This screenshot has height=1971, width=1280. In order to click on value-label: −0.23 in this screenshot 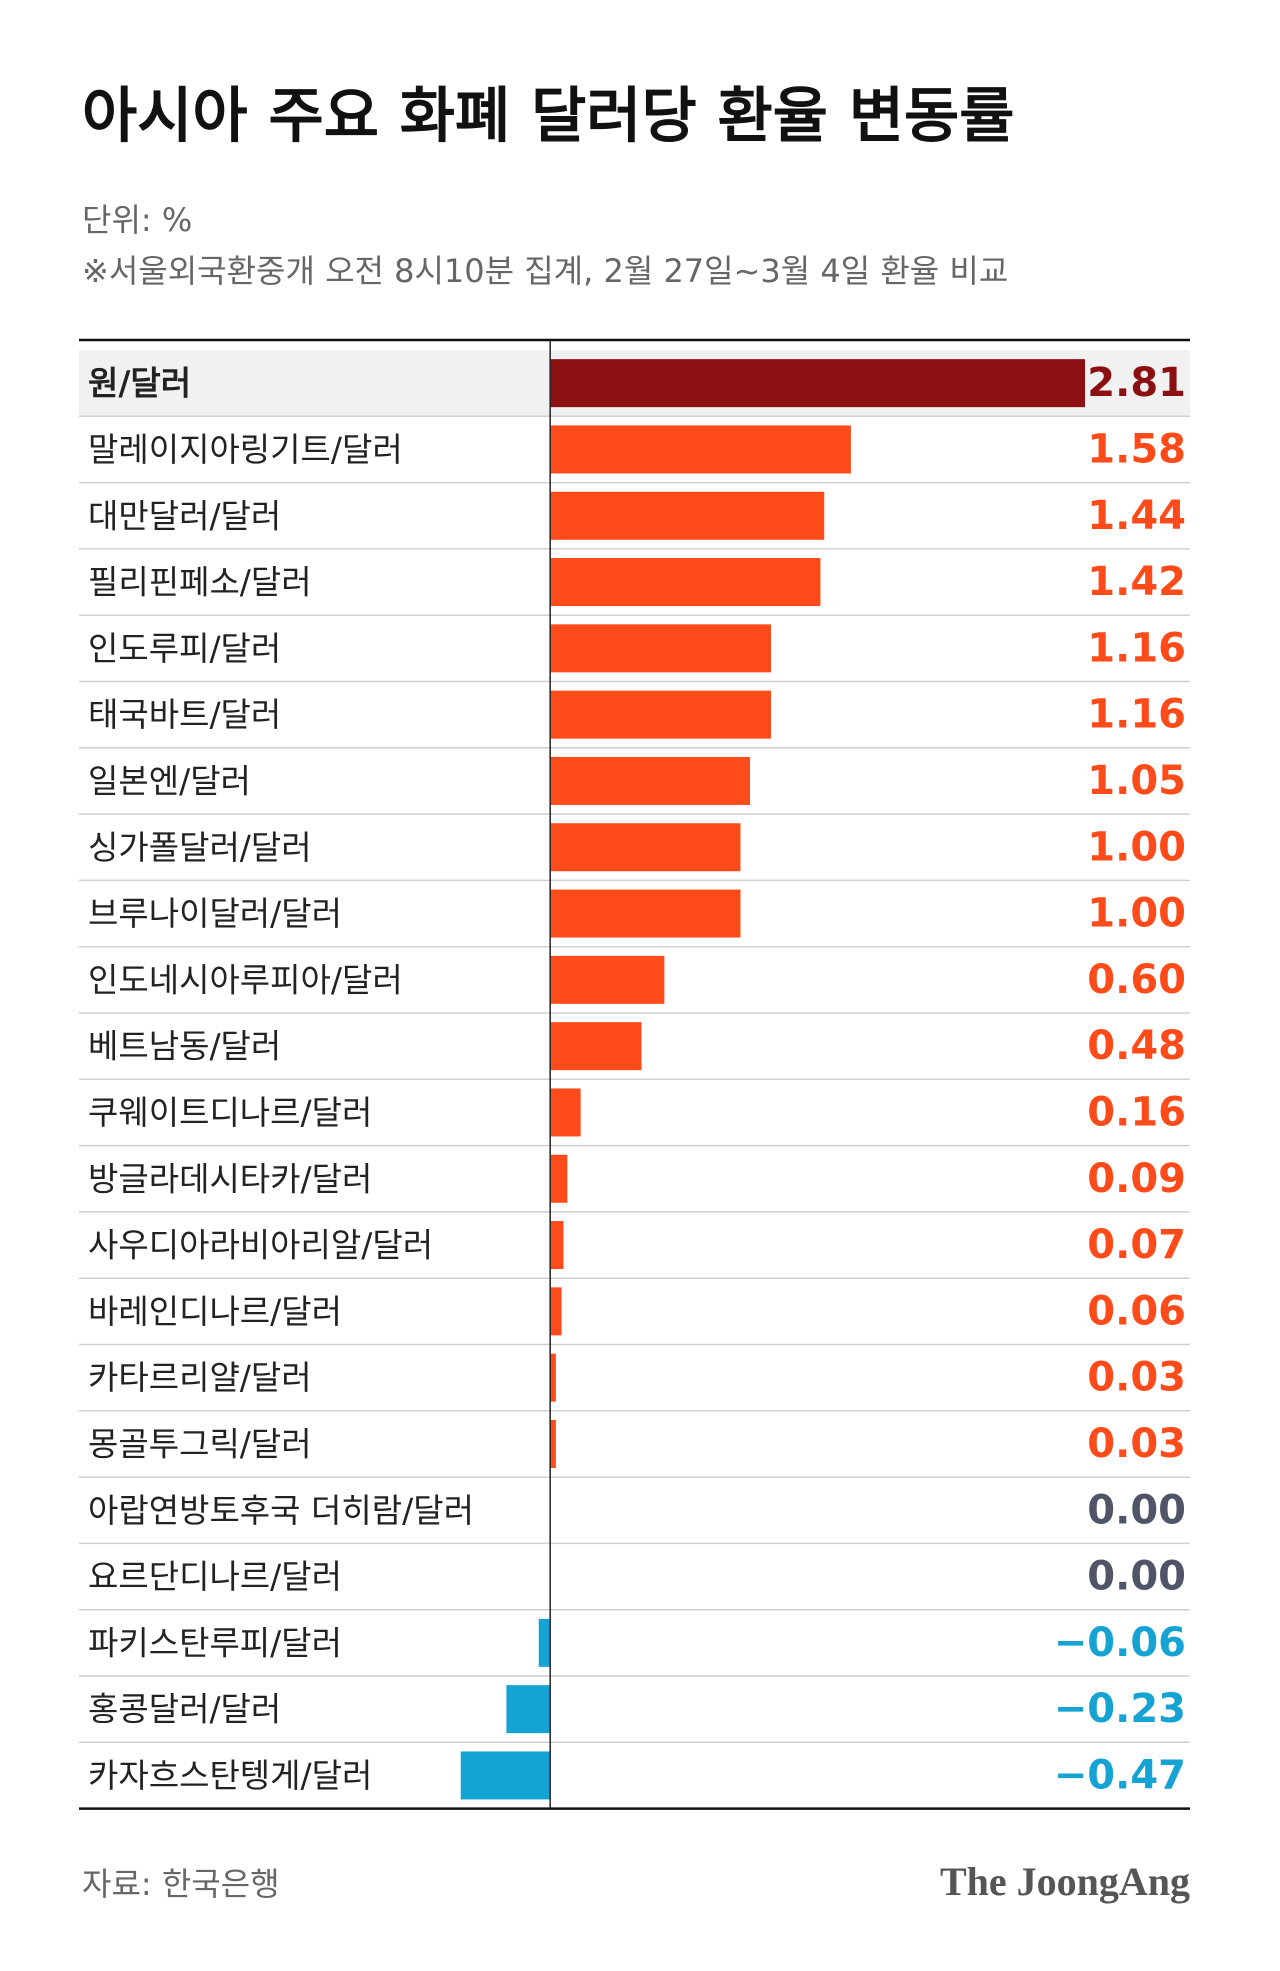, I will do `click(1120, 1709)`.